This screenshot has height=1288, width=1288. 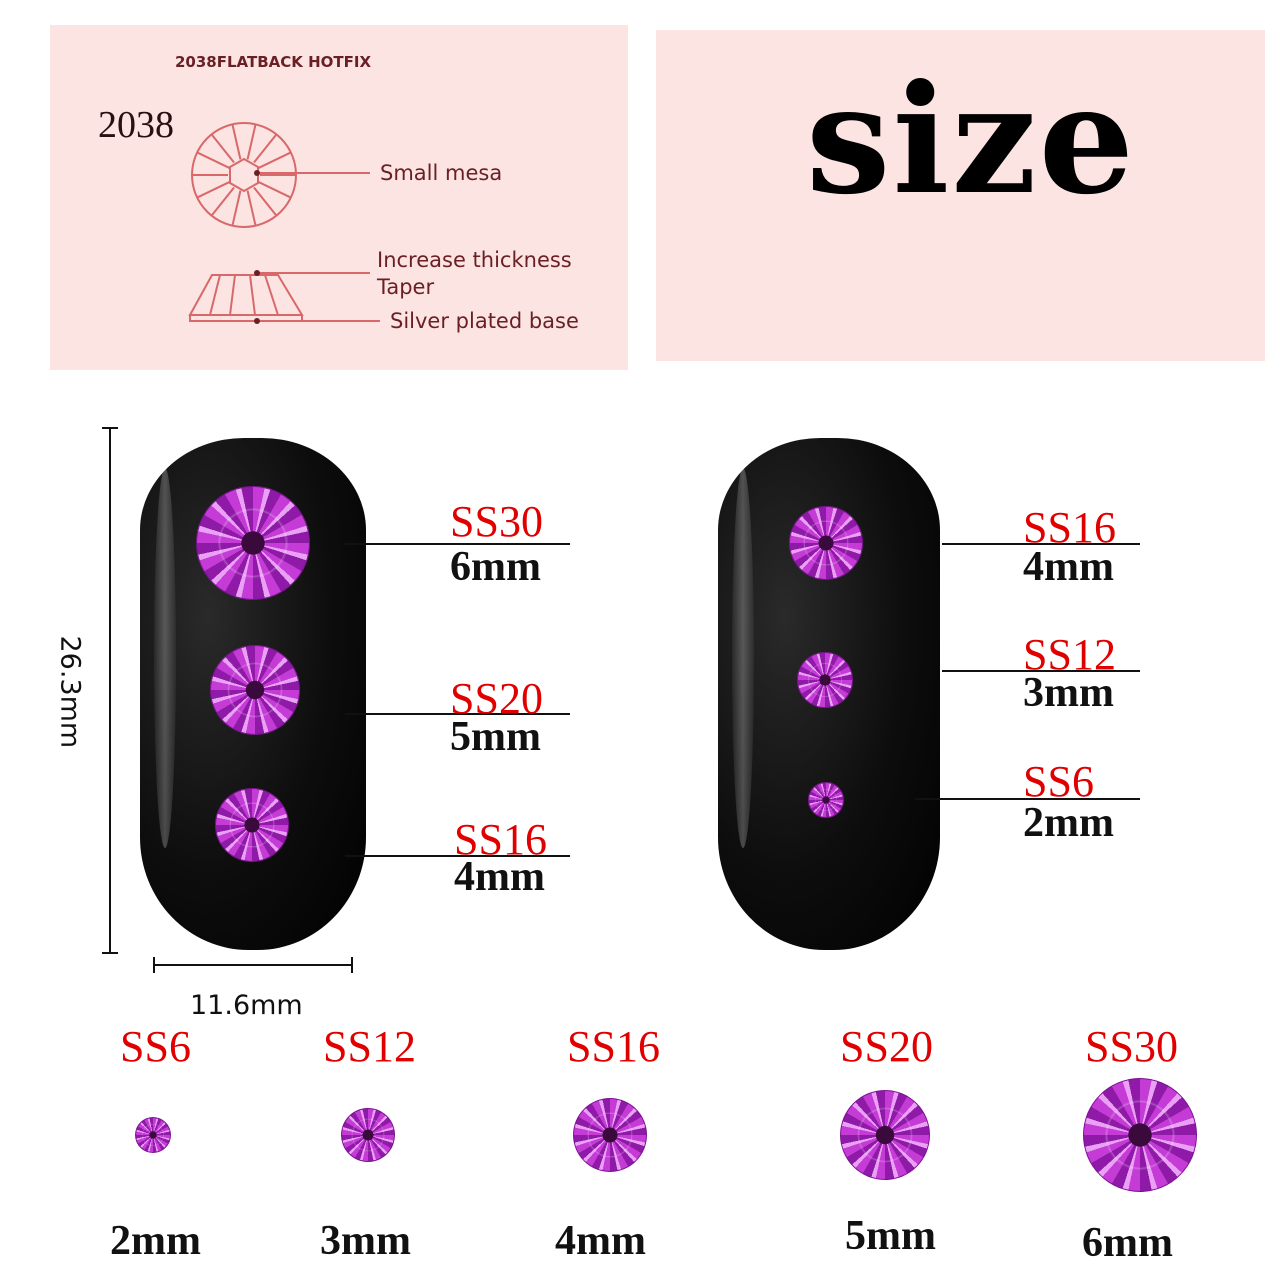 I want to click on size-code-label: SS6, so click(x=155, y=1046).